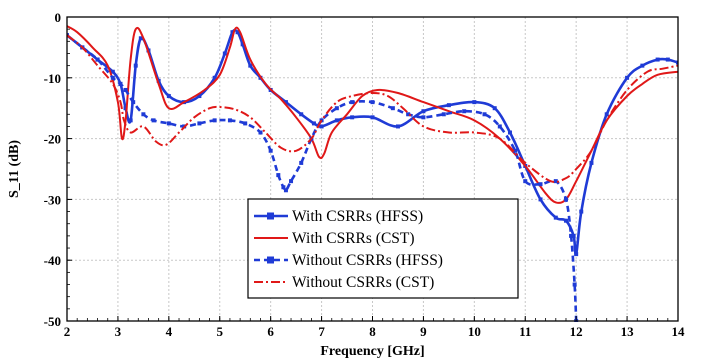  Describe the element at coordinates (14, 169) in the screenshot. I see `y-axis-label: S_11 (dB)` at that location.